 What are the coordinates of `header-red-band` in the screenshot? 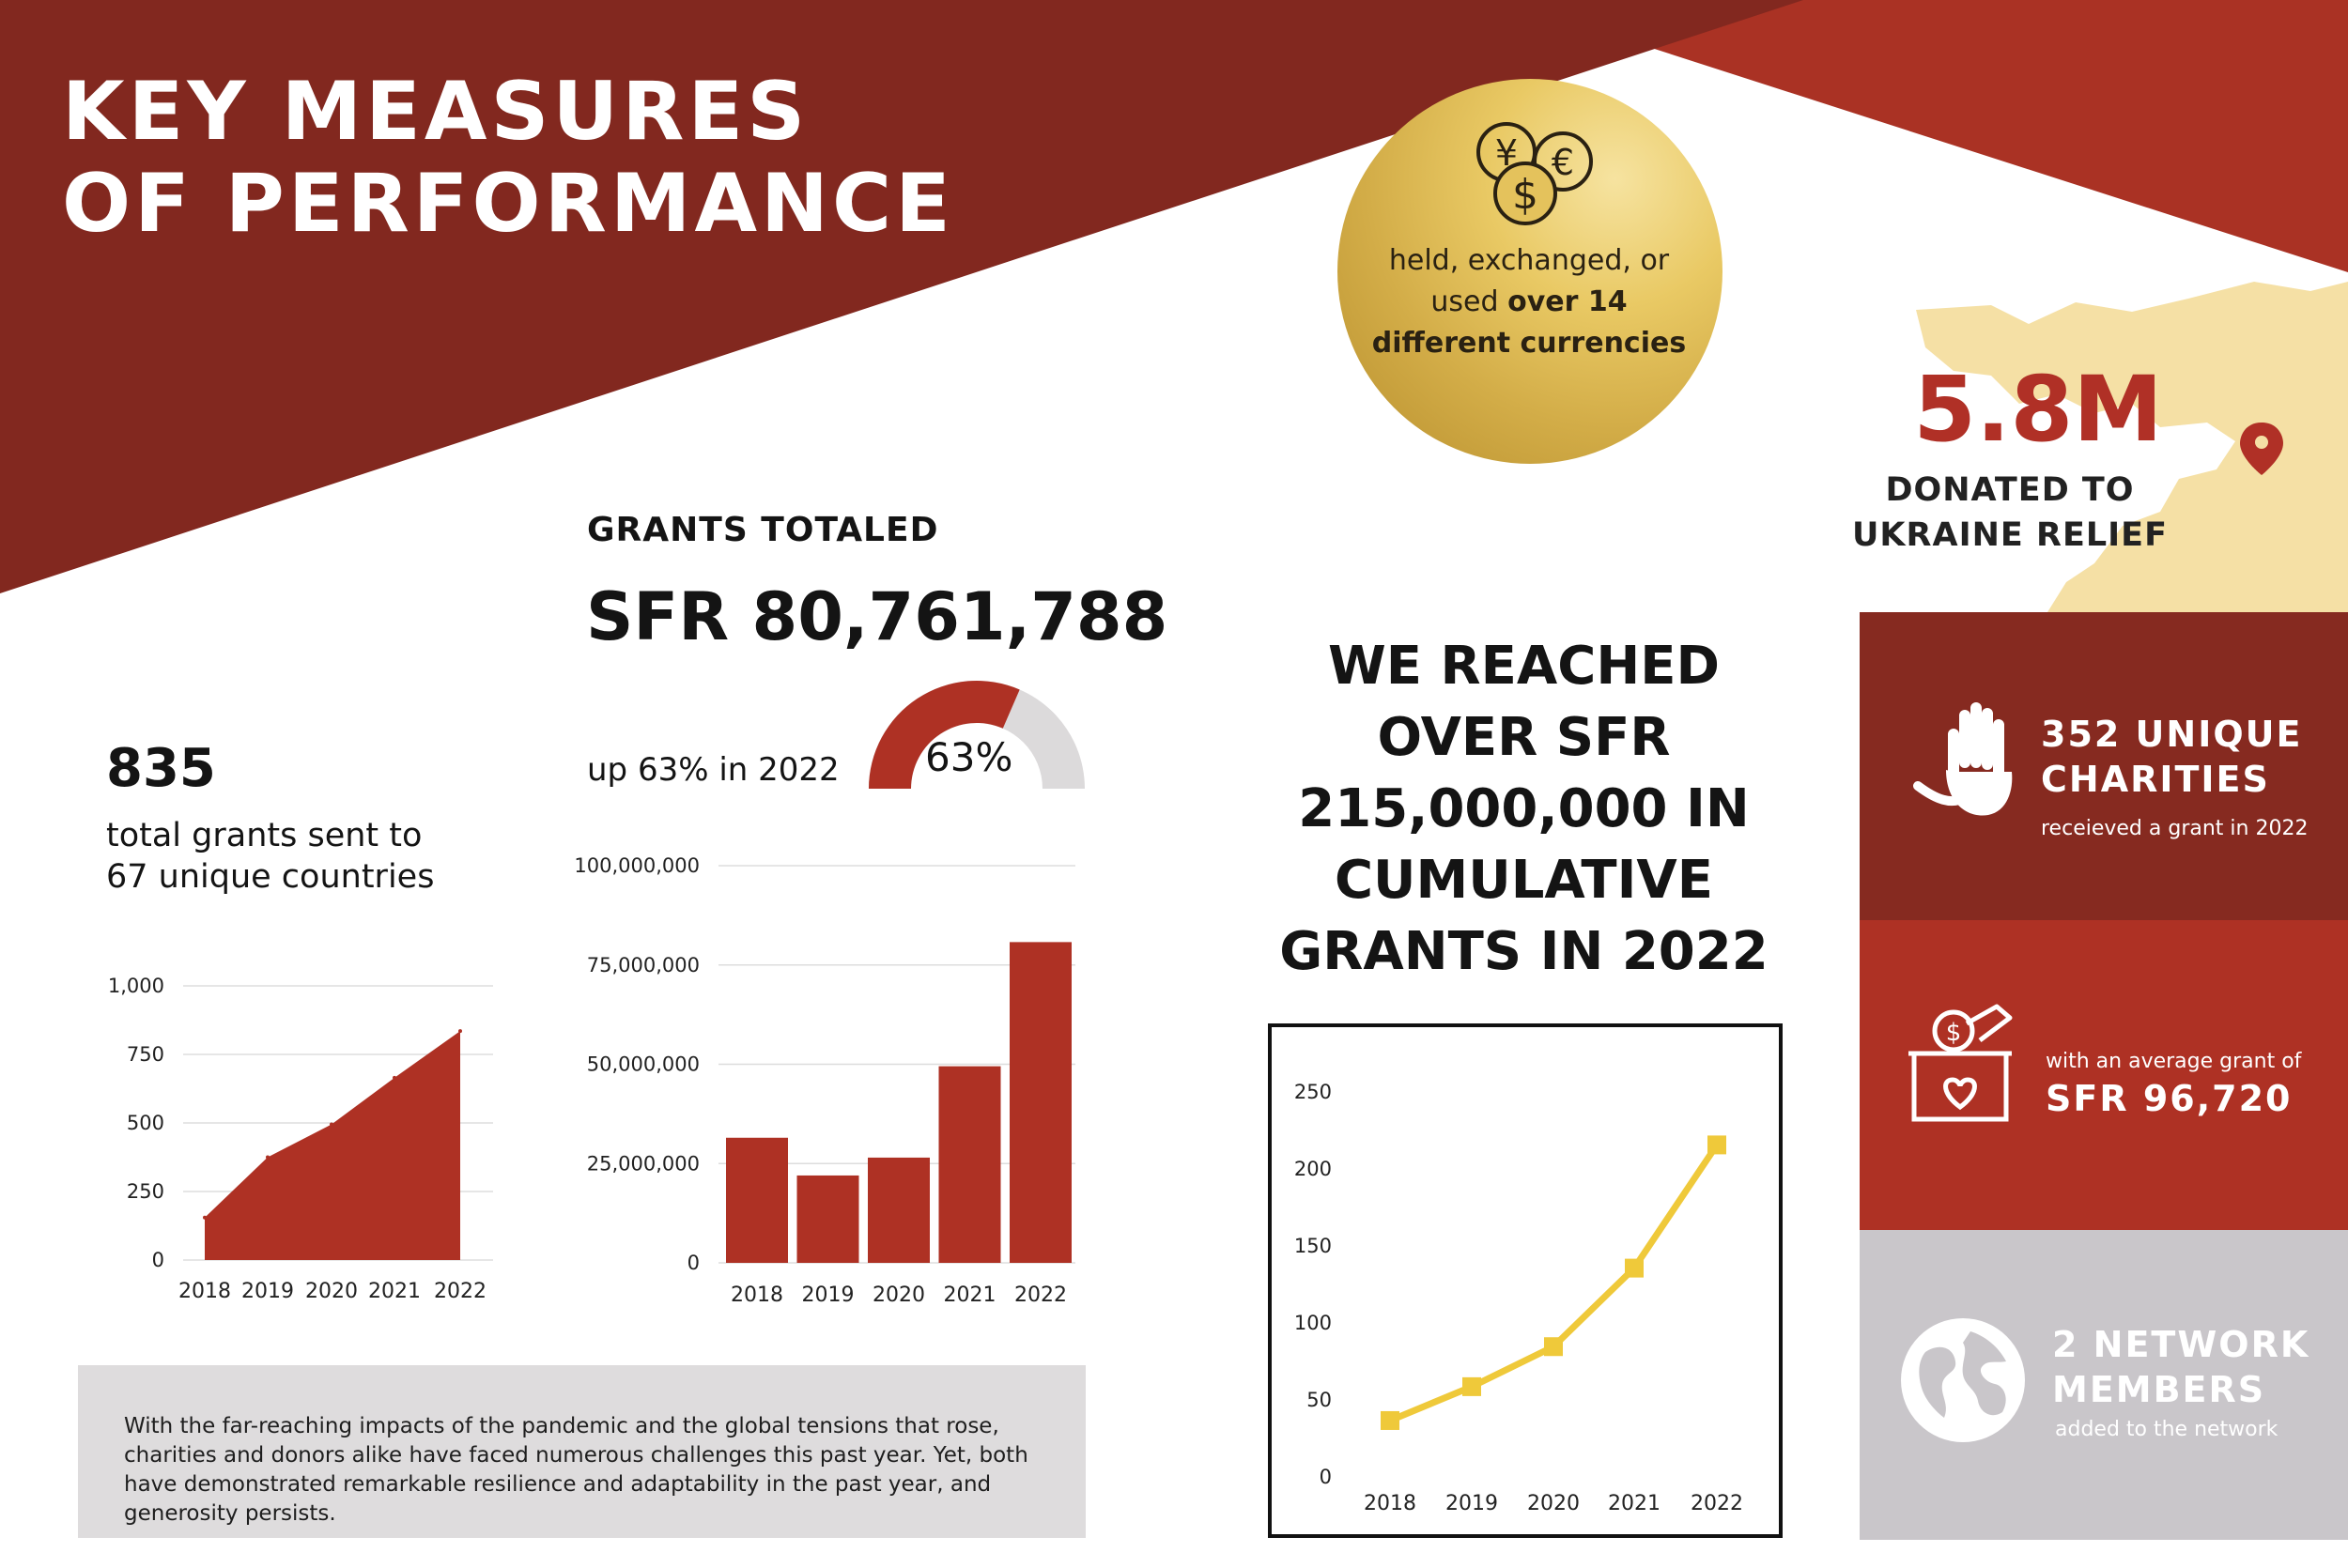 It's located at (1925, 136).